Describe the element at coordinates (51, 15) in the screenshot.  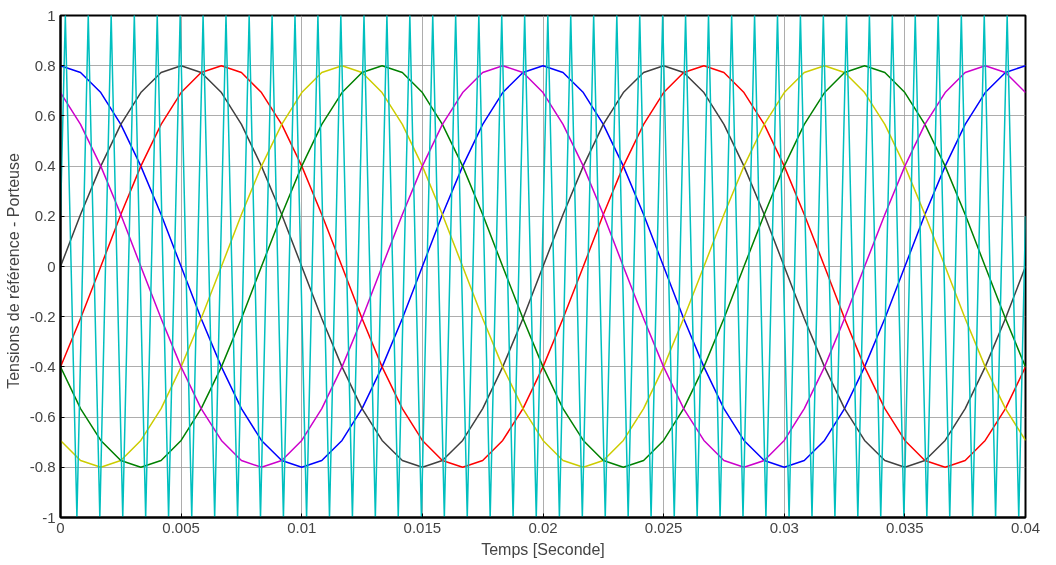
I see `y-tick-label: 1` at that location.